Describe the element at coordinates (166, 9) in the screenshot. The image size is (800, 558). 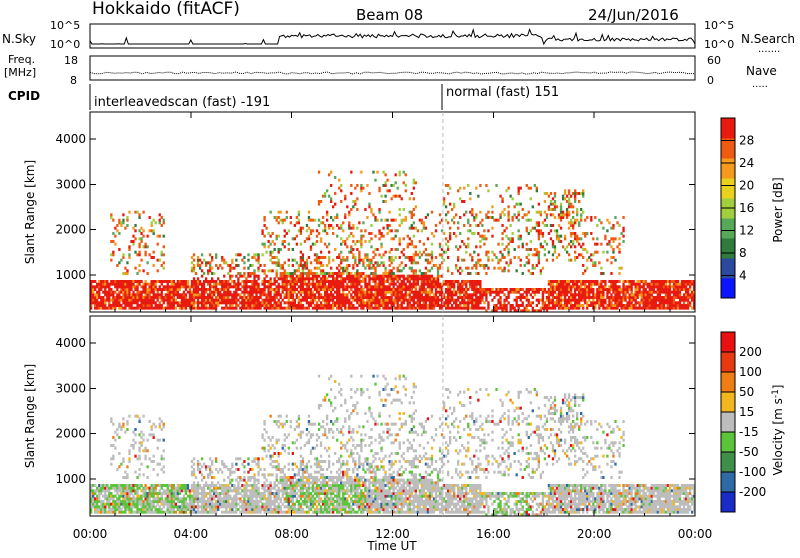
I see `station-title: Hokkaido (fitACF)` at that location.